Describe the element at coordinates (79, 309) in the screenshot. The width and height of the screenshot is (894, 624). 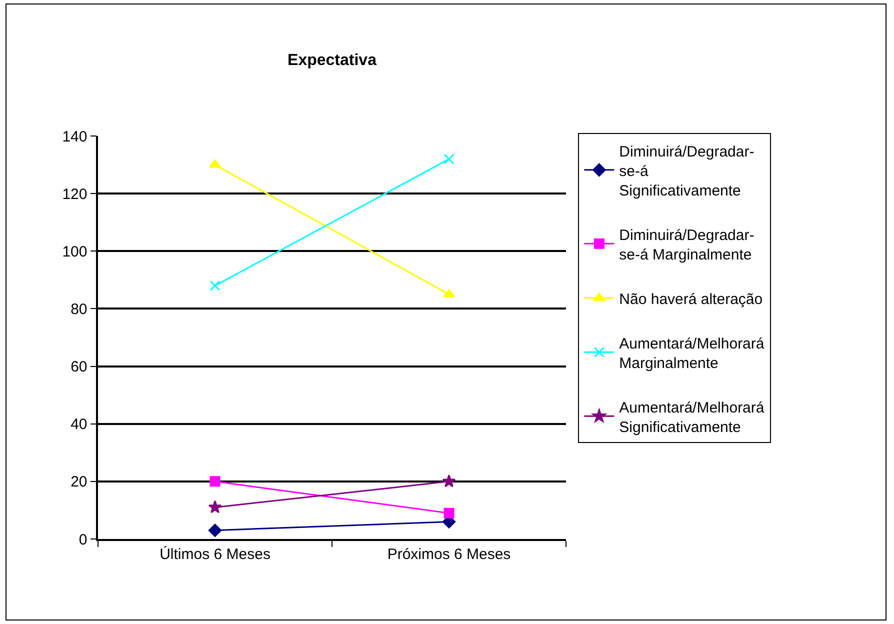
I see `y-tick-label: 80` at that location.